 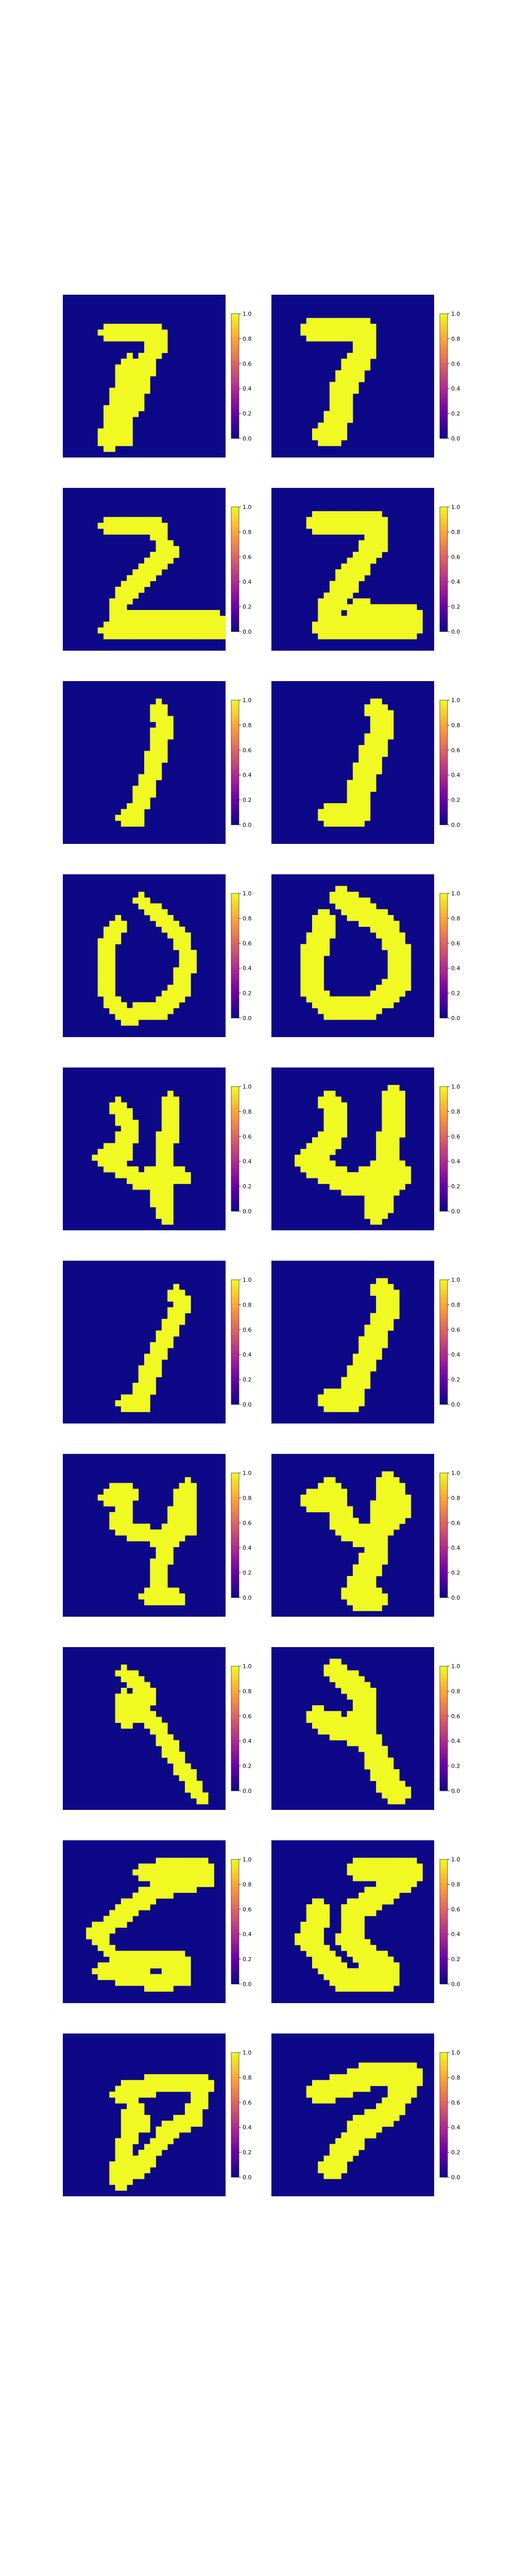 What do you see at coordinates (247, 1791) in the screenshot?
I see `colorbar-tick-label: 0.0` at bounding box center [247, 1791].